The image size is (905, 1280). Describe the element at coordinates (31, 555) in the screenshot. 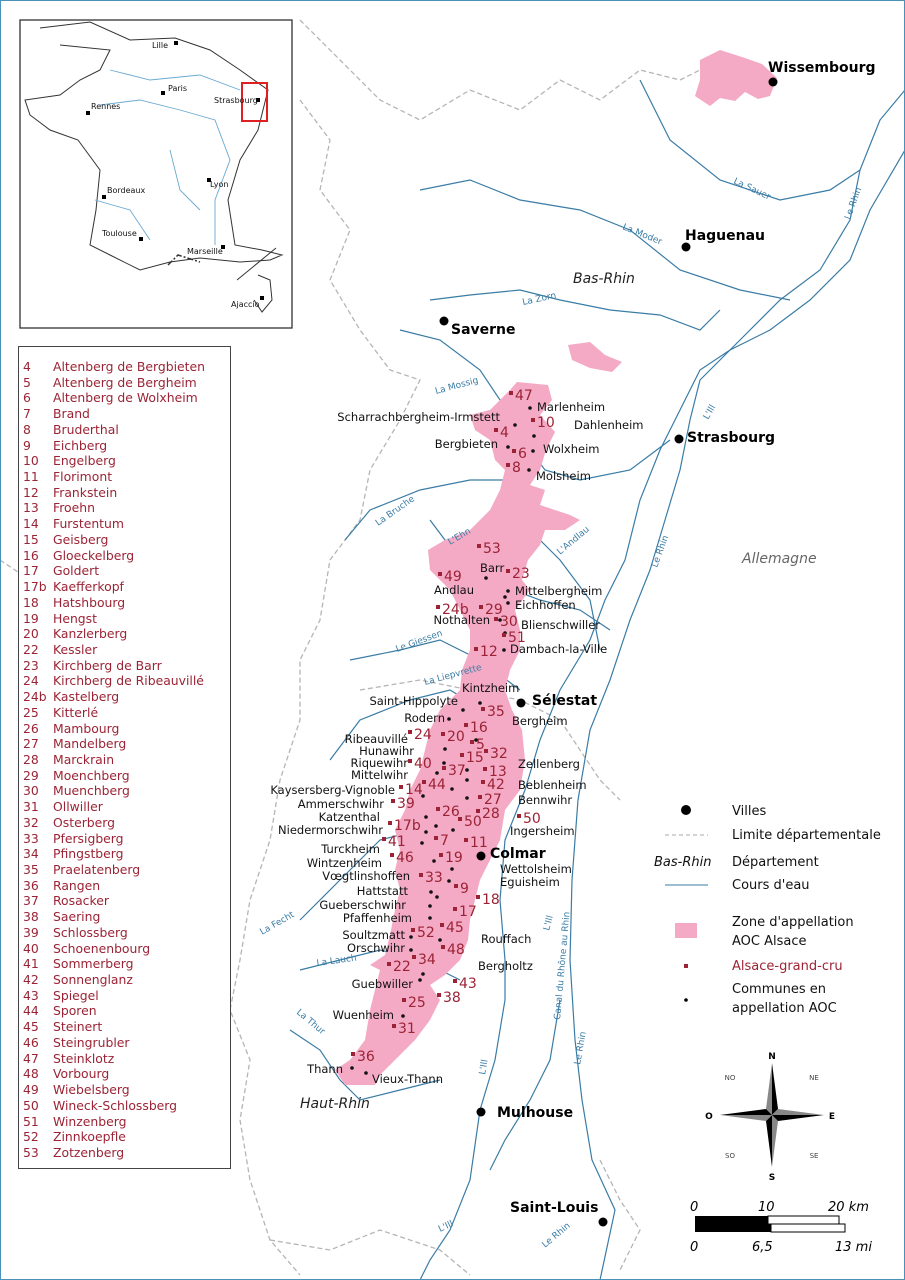

I see `grand-cru-list-number: 16` at that location.